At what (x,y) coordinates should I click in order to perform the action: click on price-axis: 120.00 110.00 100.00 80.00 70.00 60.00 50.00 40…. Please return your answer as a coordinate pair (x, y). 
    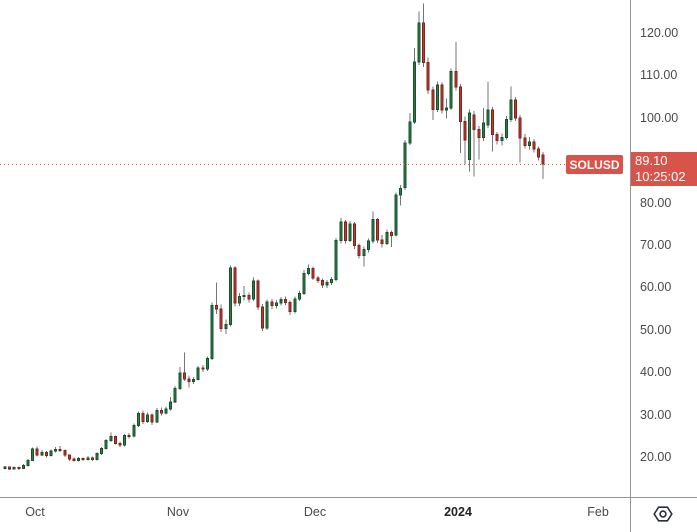
    Looking at the image, I should click on (663, 248).